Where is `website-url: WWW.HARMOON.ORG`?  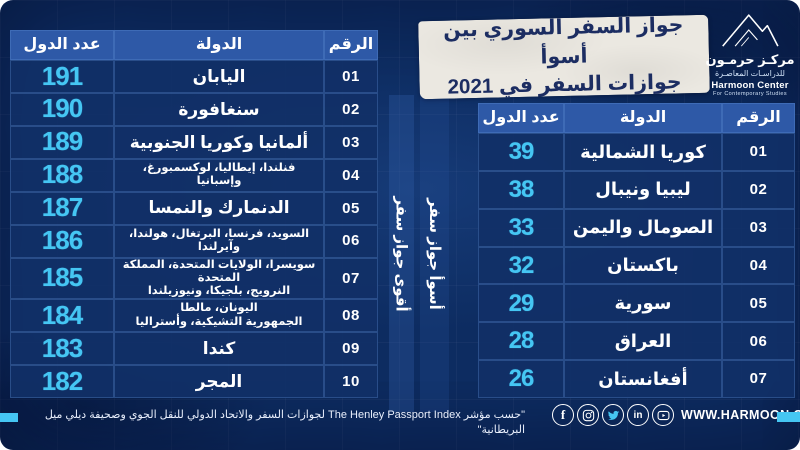 website-url: WWW.HARMOON.ORG is located at coordinates (740, 415).